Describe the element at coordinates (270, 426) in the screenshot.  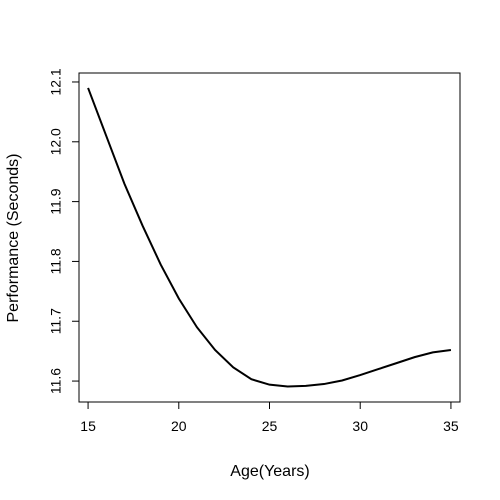
I see `x-tick-label: 25` at that location.